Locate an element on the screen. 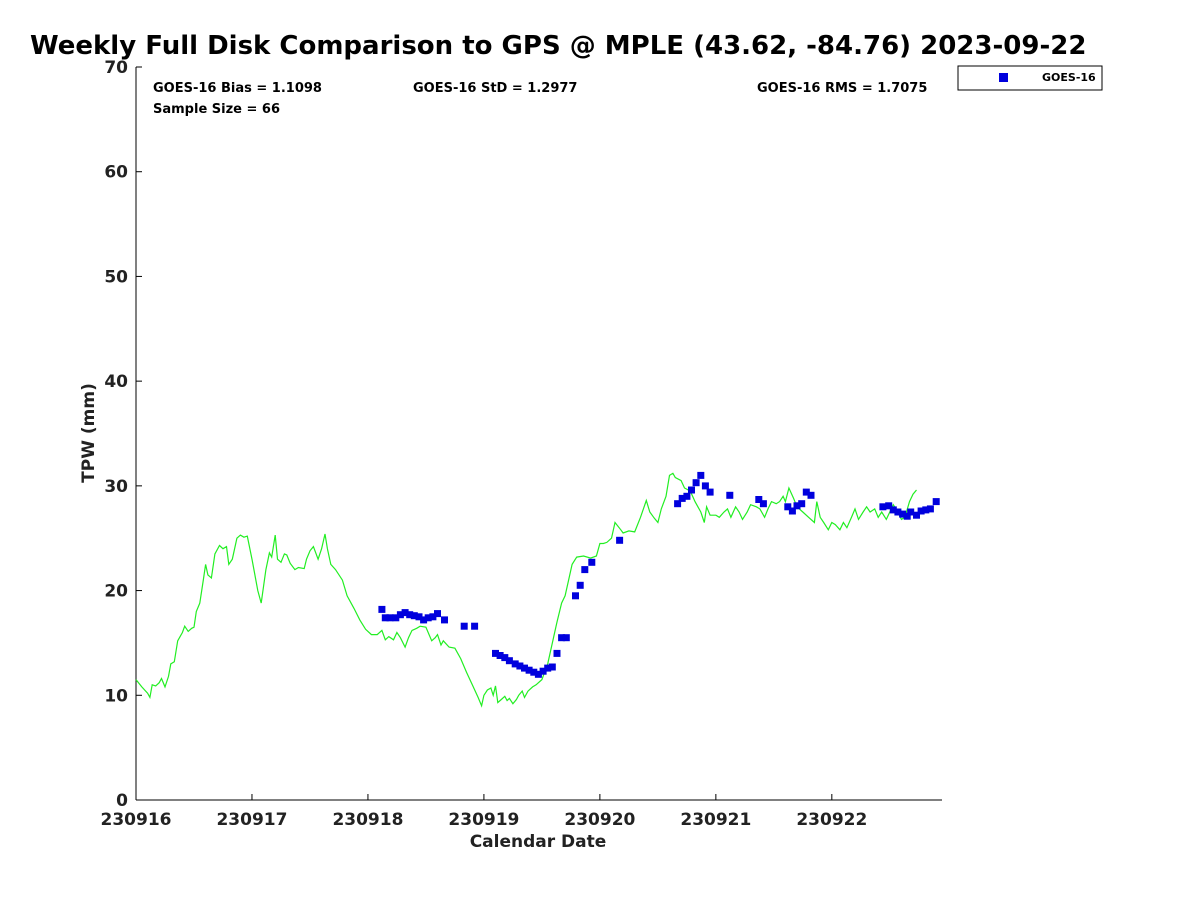 Image resolution: width=1200 pixels, height=900 pixels. y-axis-label: TPW (mm) is located at coordinates (89, 433).